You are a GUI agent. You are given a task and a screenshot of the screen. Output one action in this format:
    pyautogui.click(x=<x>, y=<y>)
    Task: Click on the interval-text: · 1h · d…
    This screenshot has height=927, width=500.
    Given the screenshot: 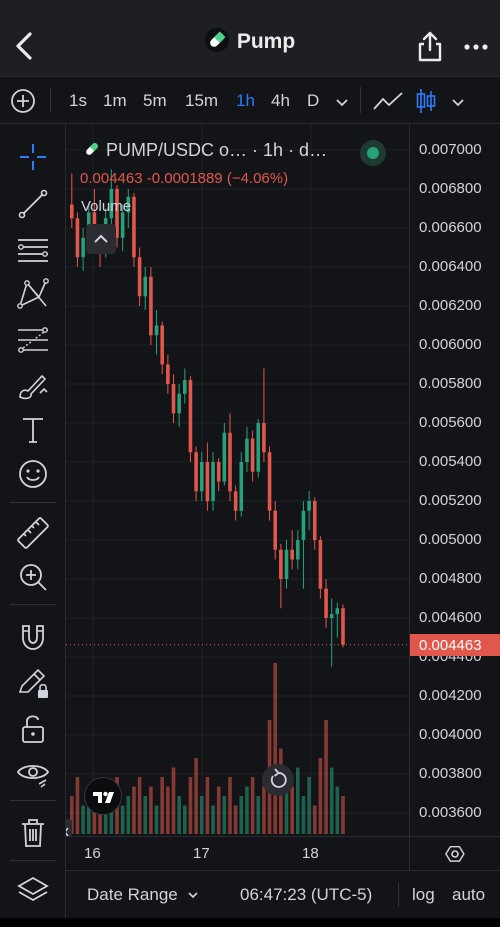 What is the action you would take?
    pyautogui.click(x=290, y=150)
    